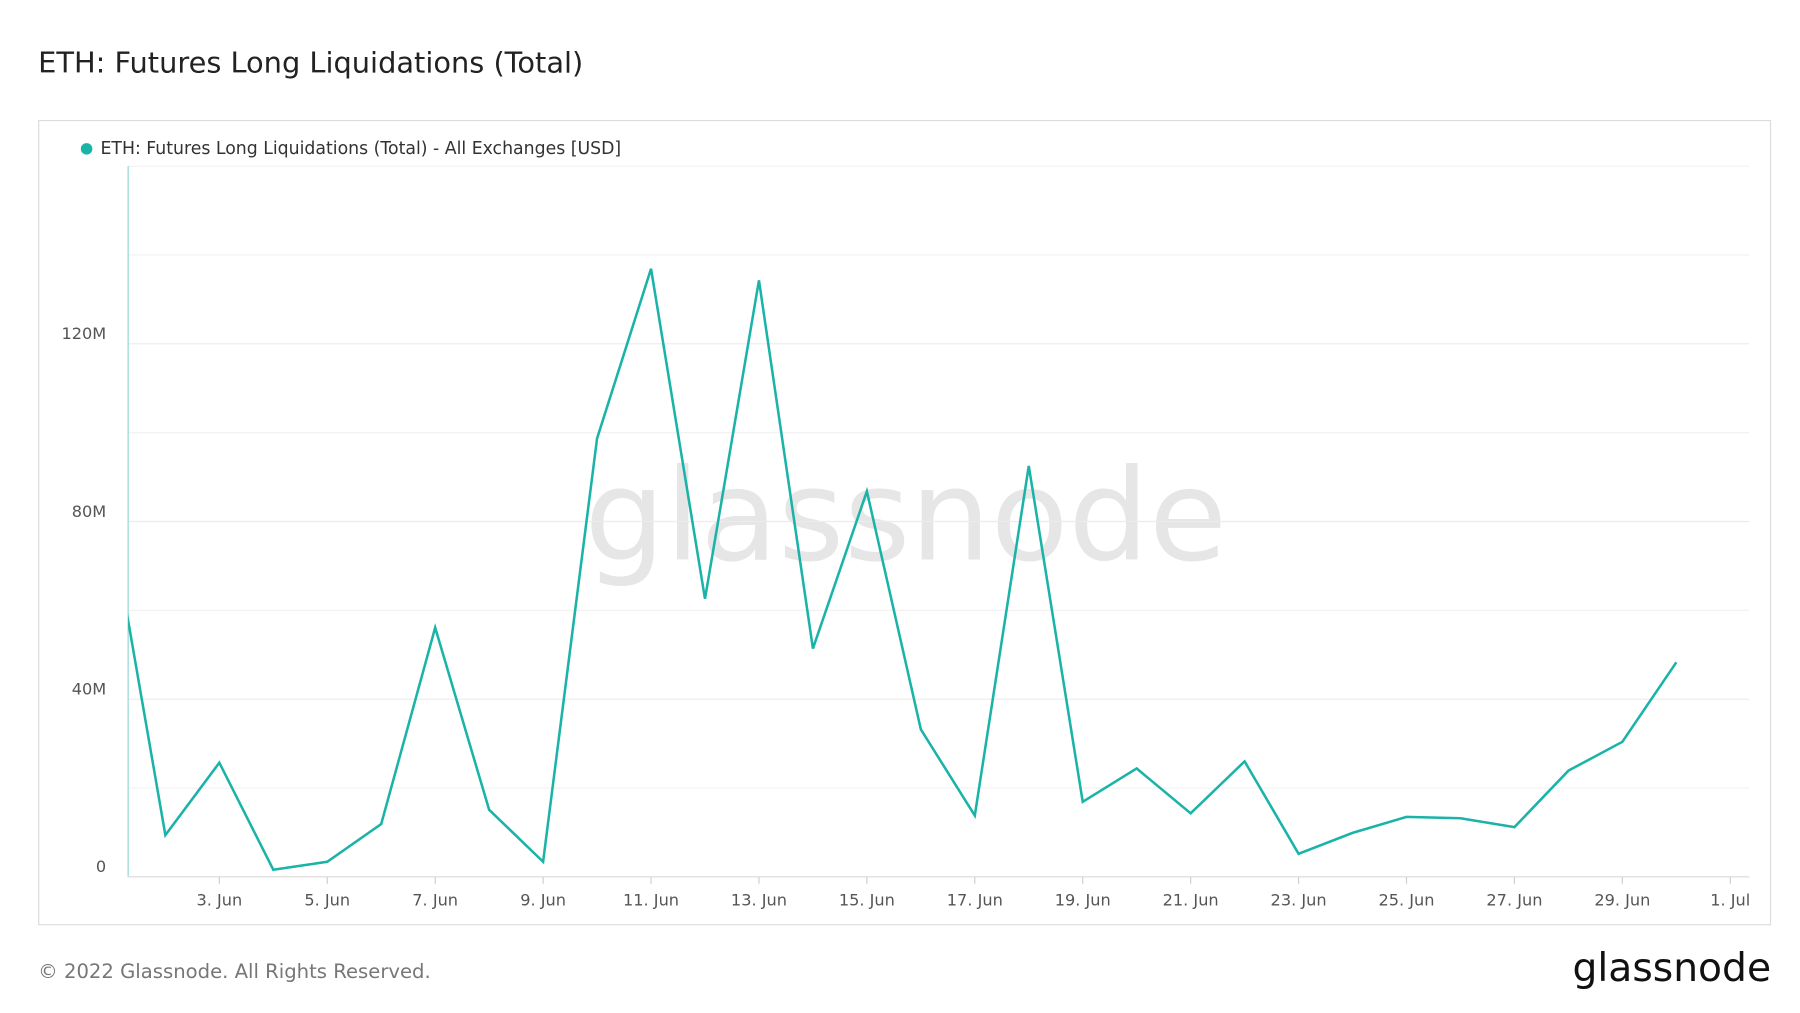  Describe the element at coordinates (435, 900) in the screenshot. I see `x-tick-label: 7. Jun` at that location.